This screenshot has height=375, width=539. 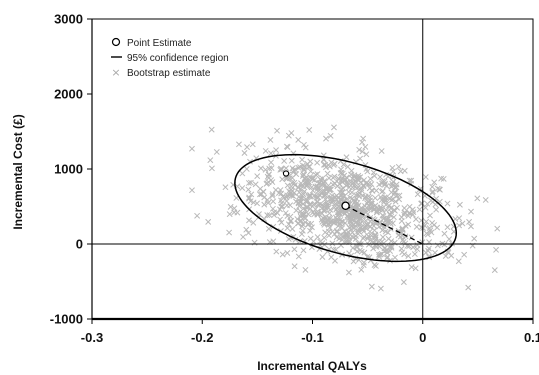 I want to click on x-tick-label: -0.3, so click(x=92, y=337).